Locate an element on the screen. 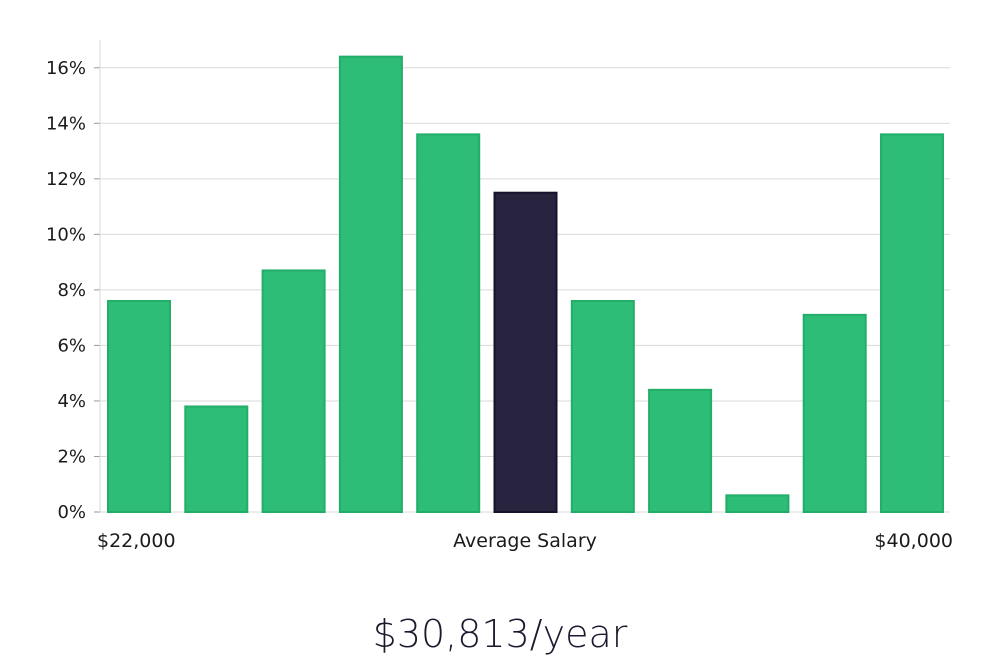  y-tick-label: 10% is located at coordinates (66, 234).